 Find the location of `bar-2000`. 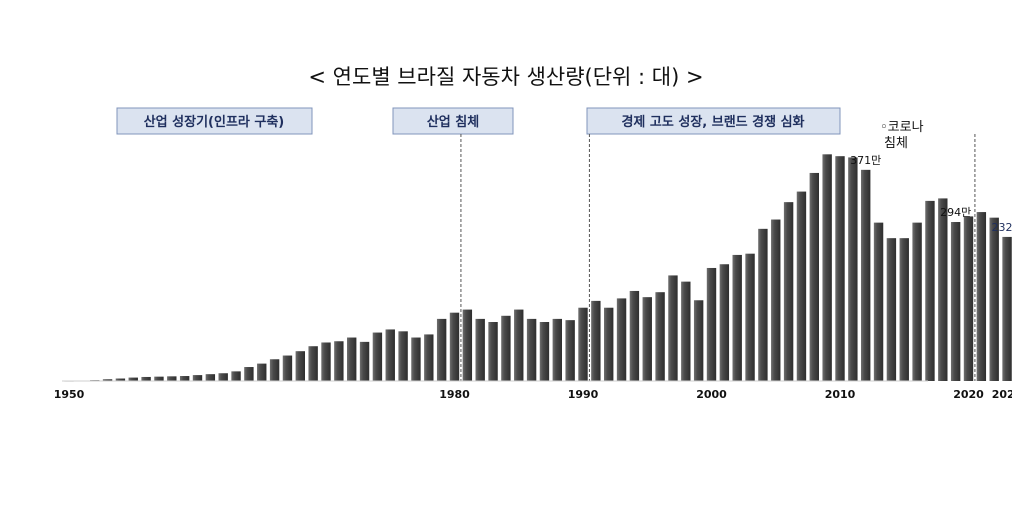

bar-2000 is located at coordinates (711, 324).